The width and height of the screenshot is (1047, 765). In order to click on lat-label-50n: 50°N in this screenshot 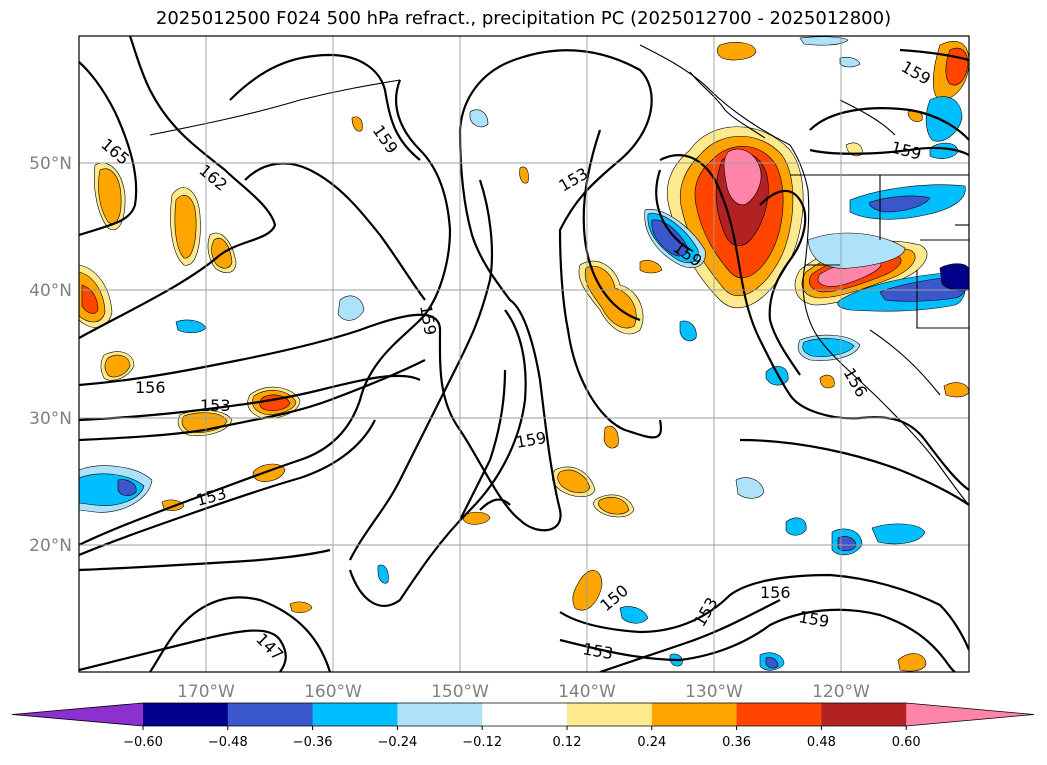, I will do `click(50, 164)`.